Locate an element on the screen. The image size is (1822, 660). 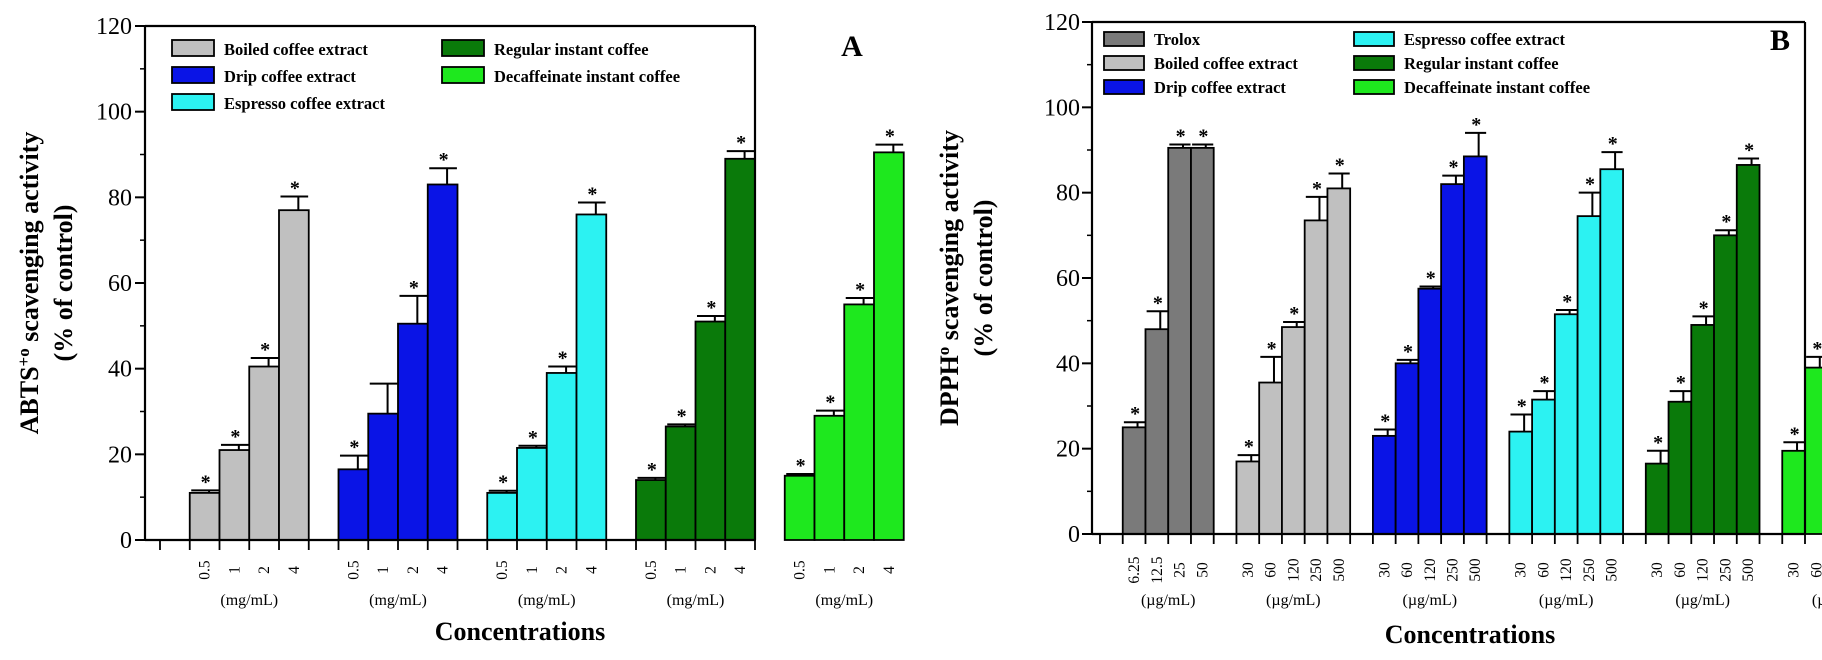
y-axis-label-line1: ABTS+o scavenging activity is located at coordinates (29, 283).